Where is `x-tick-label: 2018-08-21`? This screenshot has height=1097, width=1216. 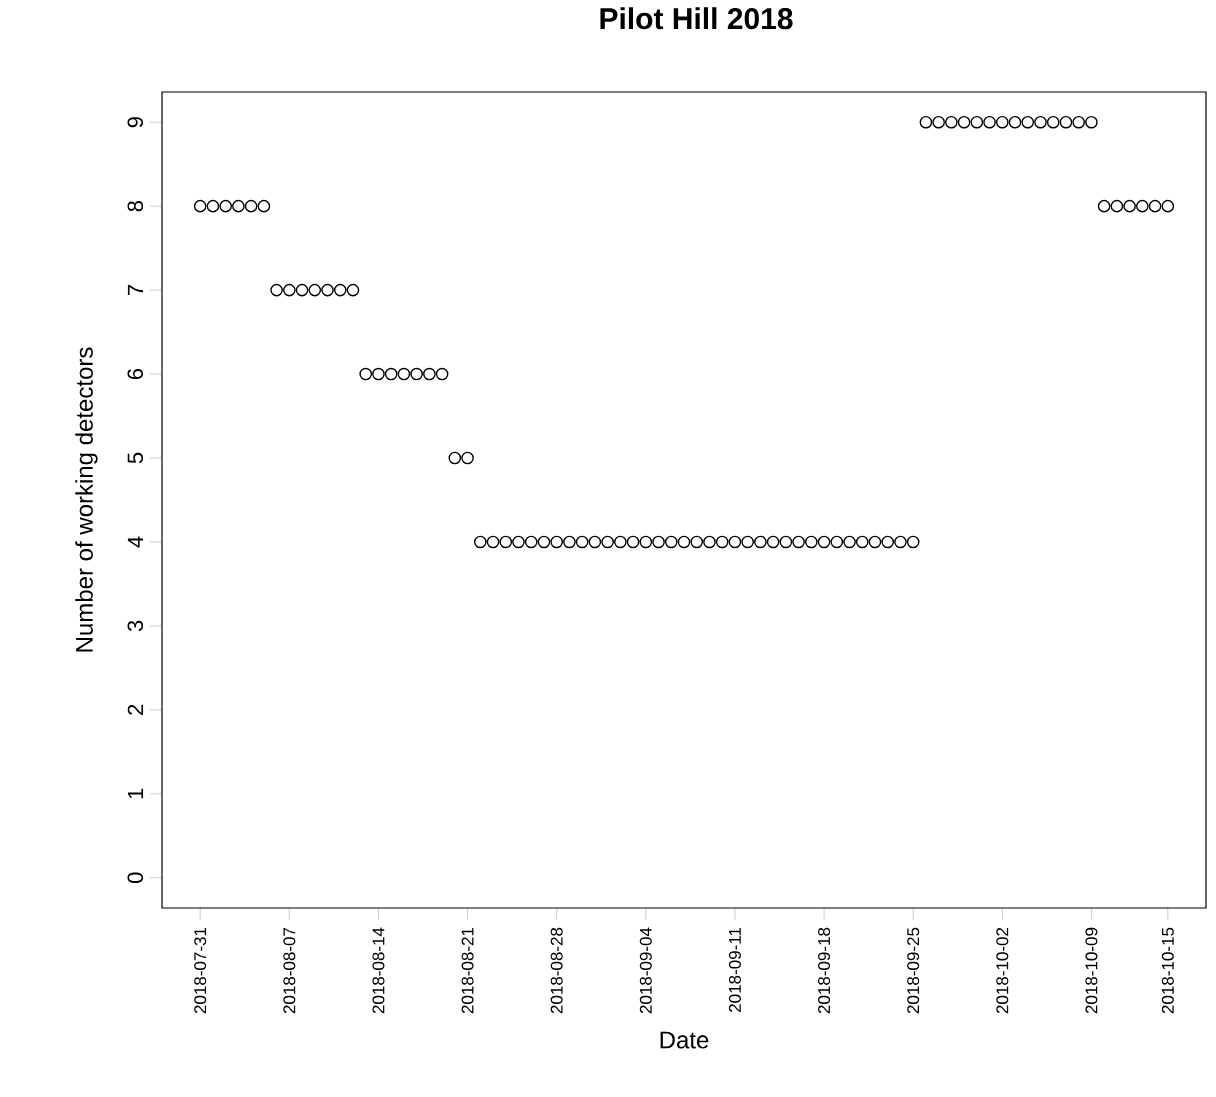 x-tick-label: 2018-08-21 is located at coordinates (467, 970).